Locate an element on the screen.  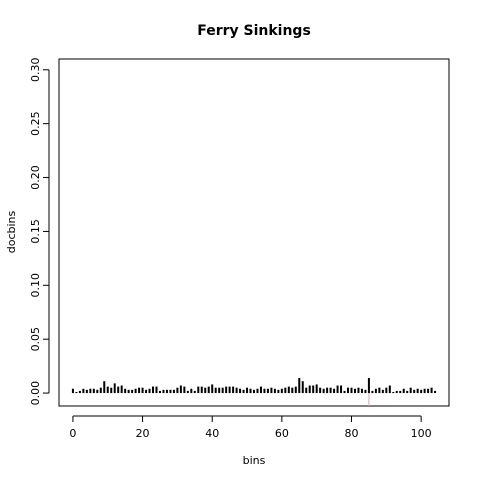
y-axis: 0.00 0.05 0.10 0.15 0.20 0.25 0.30 is located at coordinates (39, 232).